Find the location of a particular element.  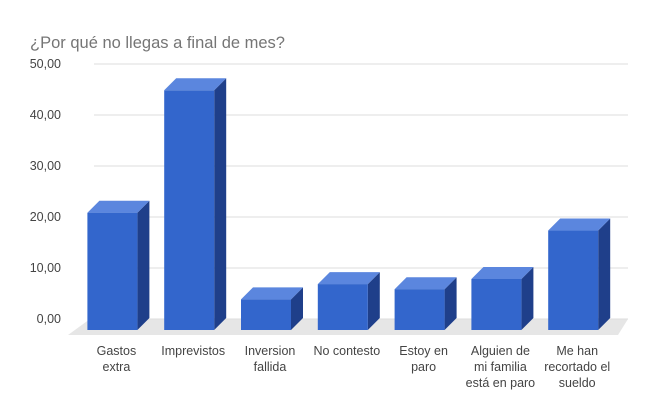

x-tick-label: Inversion fallida is located at coordinates (270, 359).